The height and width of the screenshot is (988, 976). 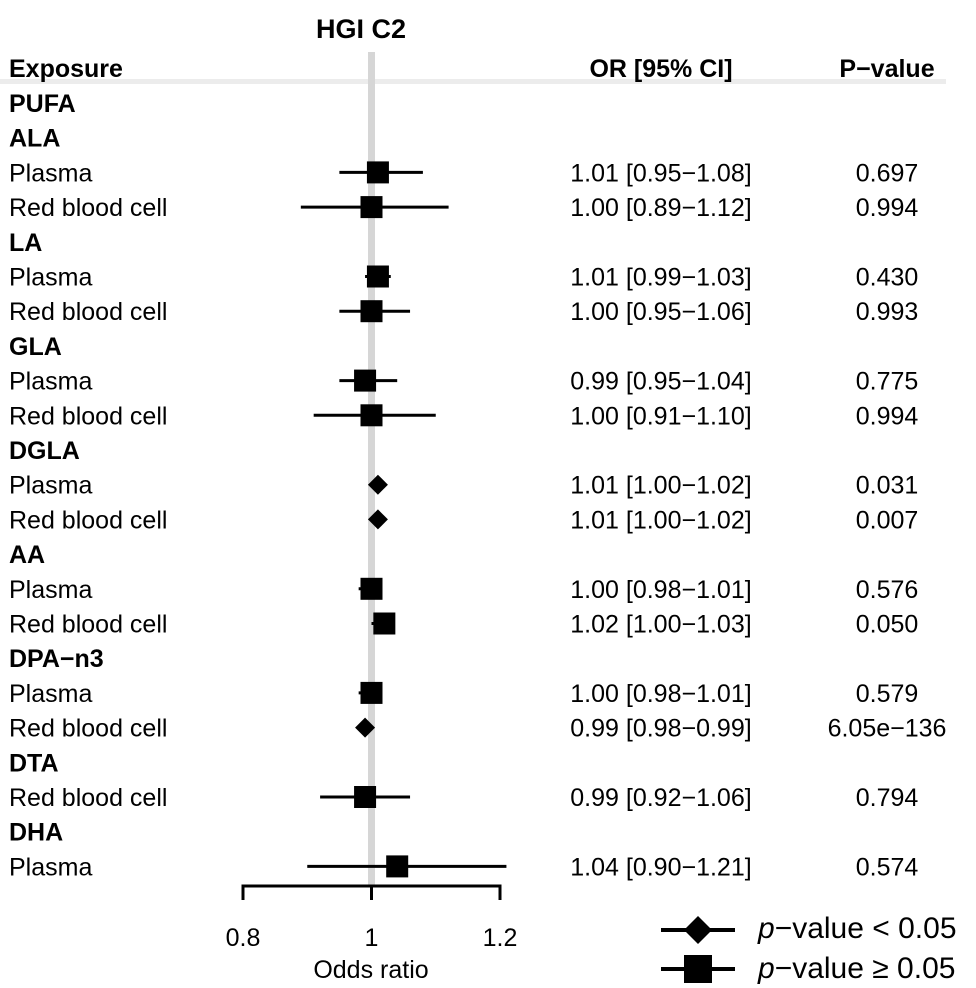 I want to click on forest-row: Plasma 1.01 [1.00−1.02] 0.031, so click(x=463, y=486).